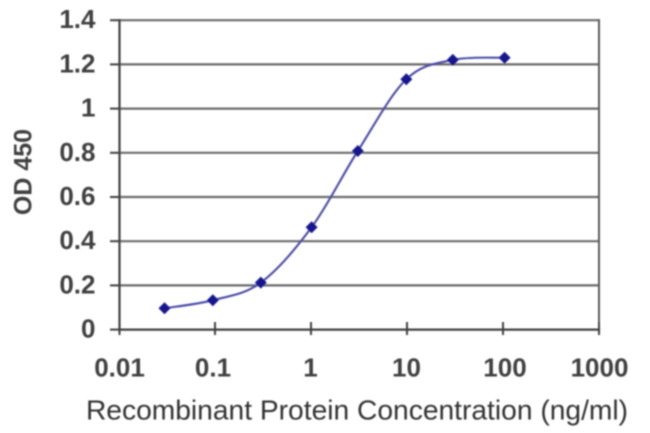 This screenshot has height=433, width=650. What do you see at coordinates (77, 240) in the screenshot?
I see `svg-text: 0.4` at bounding box center [77, 240].